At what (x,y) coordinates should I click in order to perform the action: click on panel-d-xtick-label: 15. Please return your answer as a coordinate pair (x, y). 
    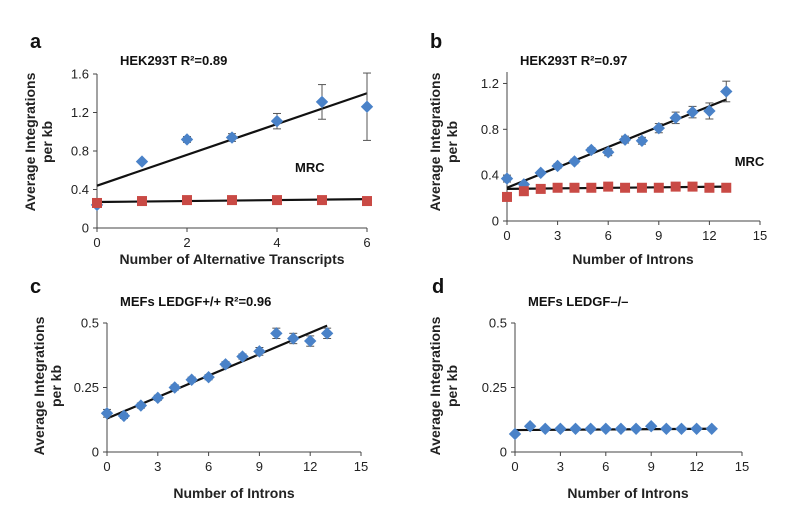
    Looking at the image, I should click on (742, 466).